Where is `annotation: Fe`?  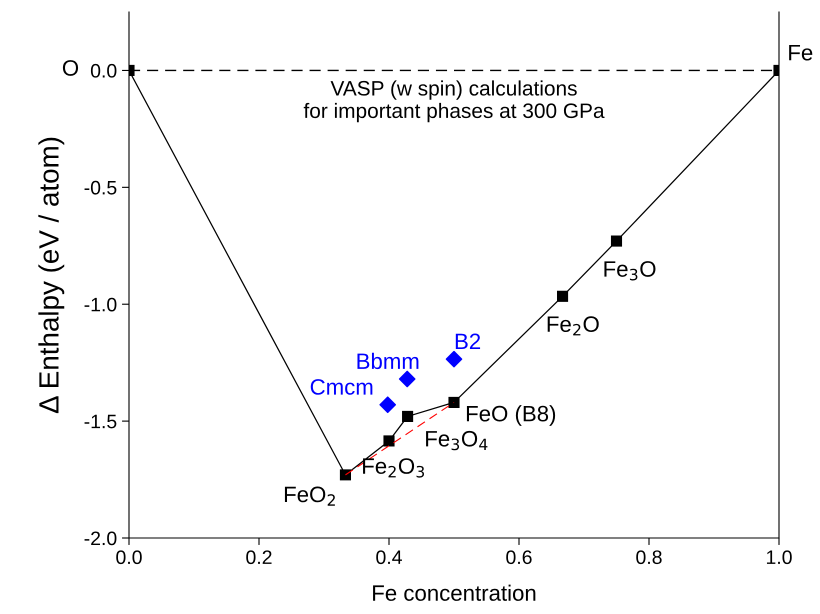
annotation: Fe is located at coordinates (800, 52).